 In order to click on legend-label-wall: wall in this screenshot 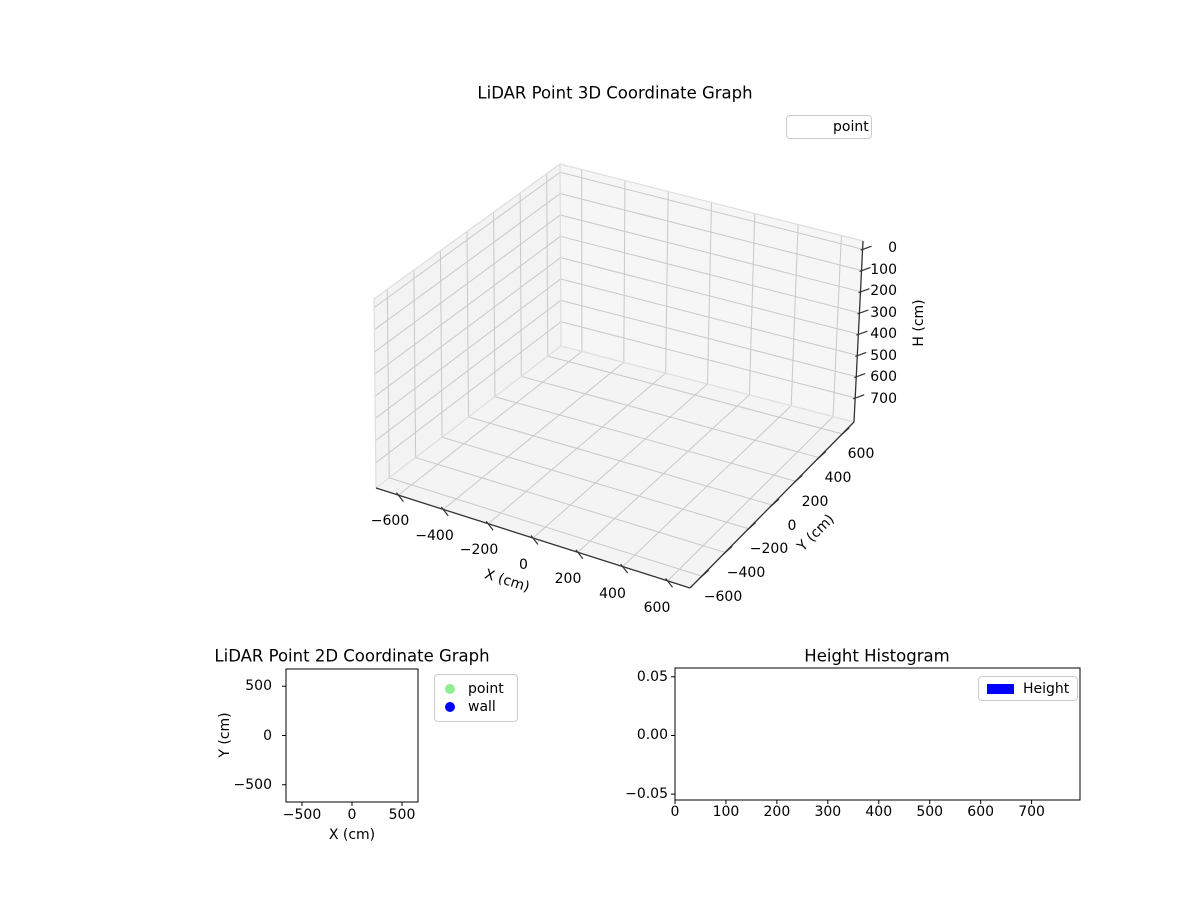, I will do `click(482, 707)`.